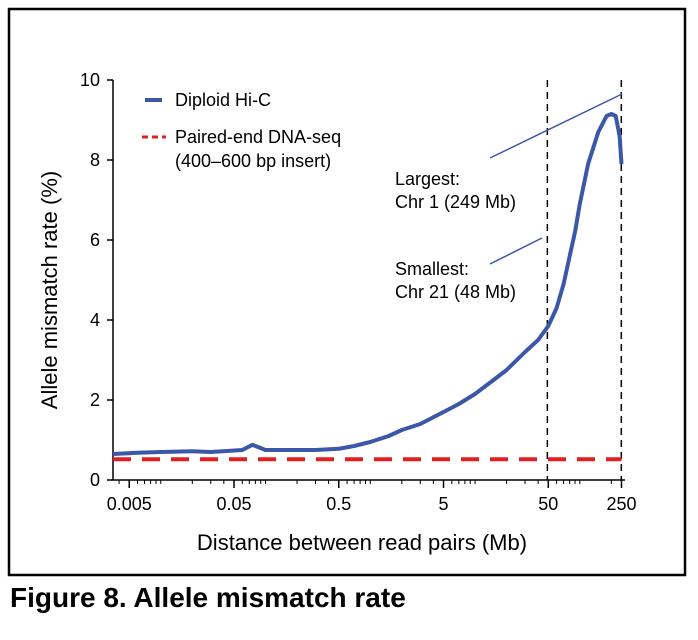  What do you see at coordinates (129, 504) in the screenshot?
I see `x-tick-label: 0.005` at bounding box center [129, 504].